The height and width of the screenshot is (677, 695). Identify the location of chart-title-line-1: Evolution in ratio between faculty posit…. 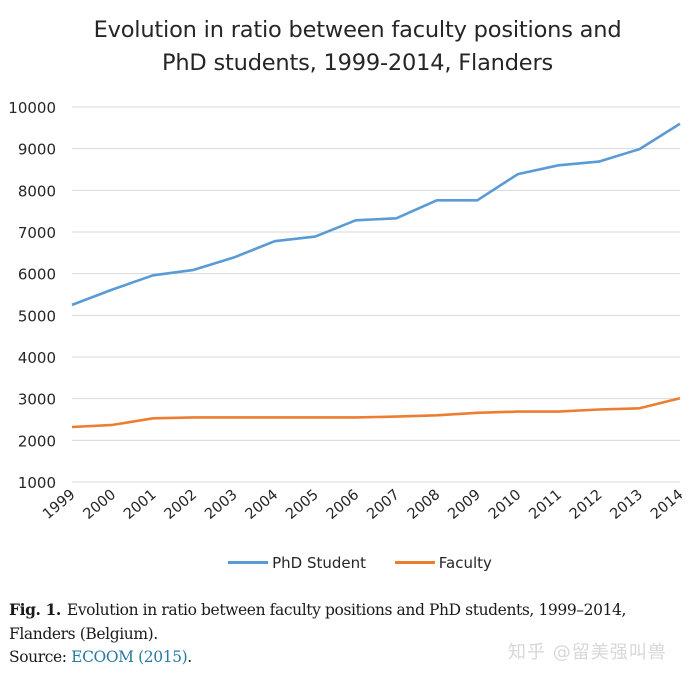
(357, 30).